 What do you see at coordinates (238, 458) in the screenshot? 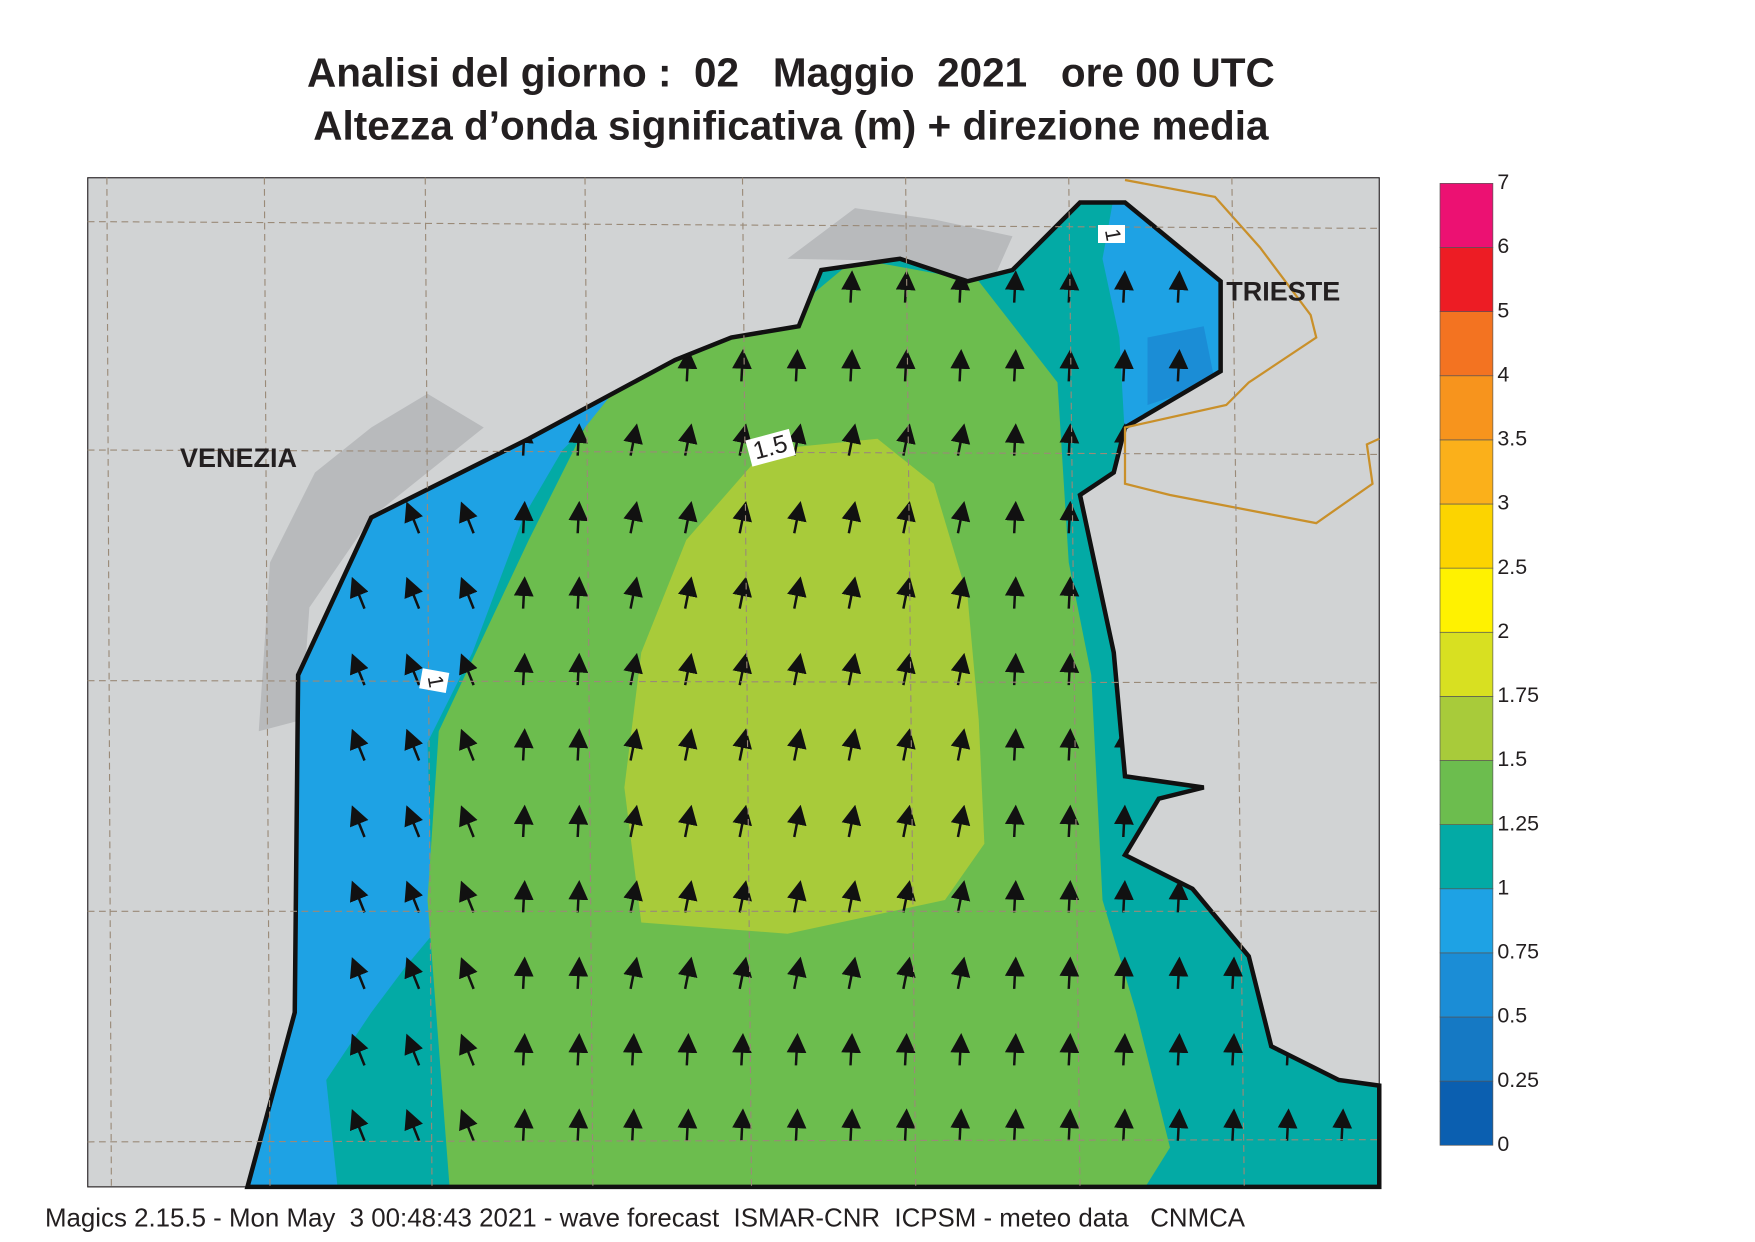
I see `place-label: VENEZIA` at bounding box center [238, 458].